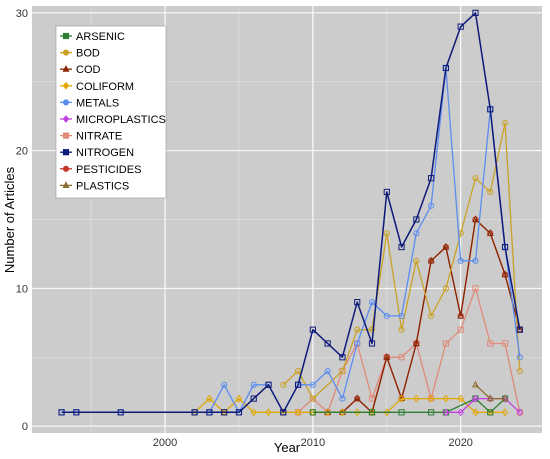  I want to click on legend-label: PLASTICS, so click(102, 186).